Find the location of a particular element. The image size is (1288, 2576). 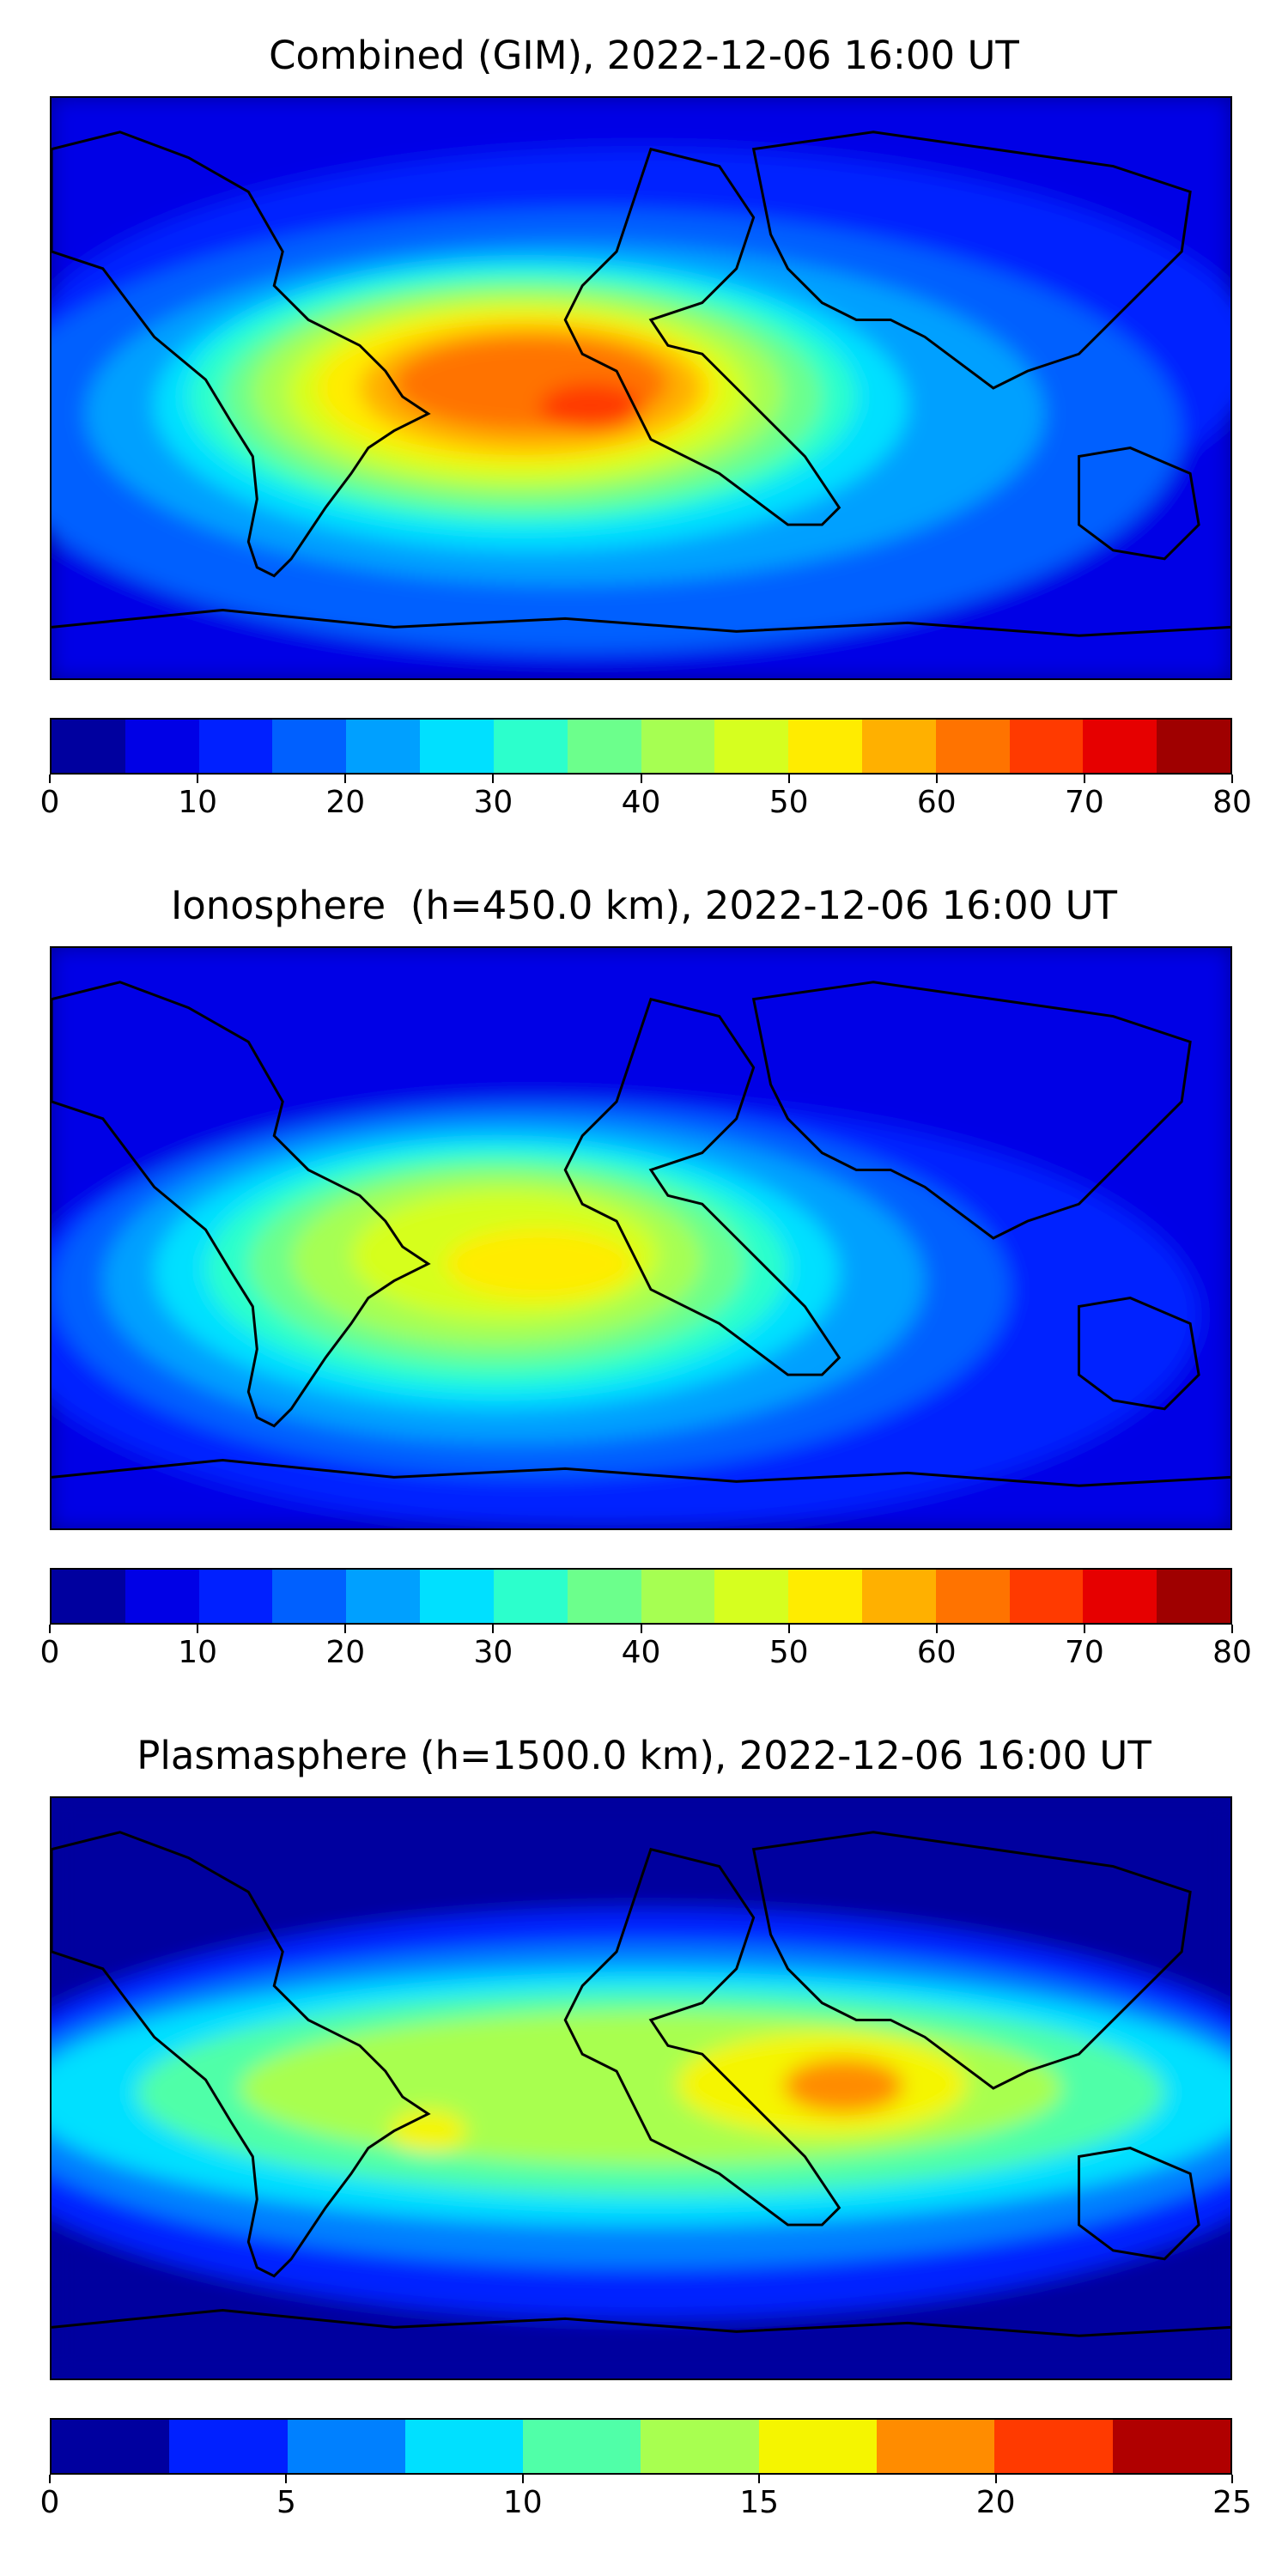

colorbar-2-tick-label-0: 0 is located at coordinates (49, 1653).